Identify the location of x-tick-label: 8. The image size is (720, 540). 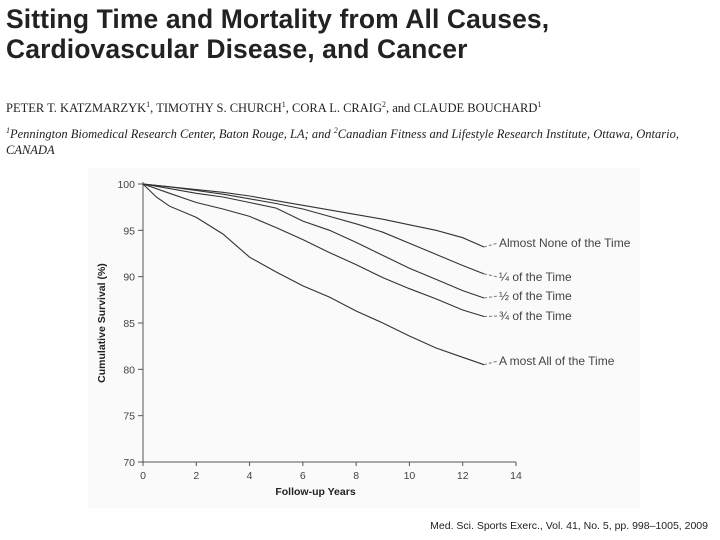
(356, 476).